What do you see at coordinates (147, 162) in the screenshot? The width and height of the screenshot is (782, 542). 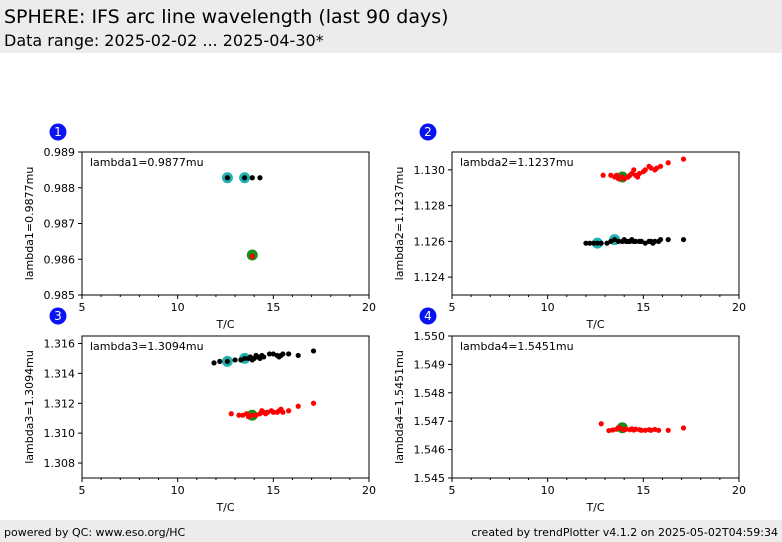 I see `panel-annotation: lambda1=0.9877mu` at bounding box center [147, 162].